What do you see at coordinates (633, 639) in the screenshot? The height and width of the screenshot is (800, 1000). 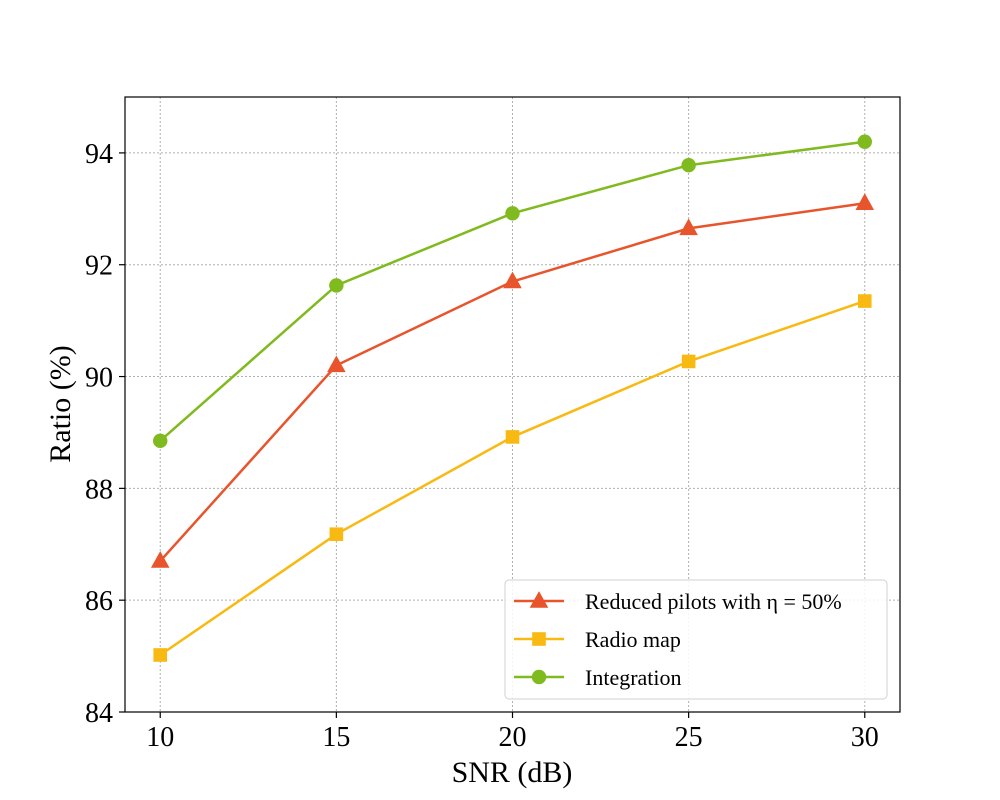 I see `legend-label: Radio map` at bounding box center [633, 639].